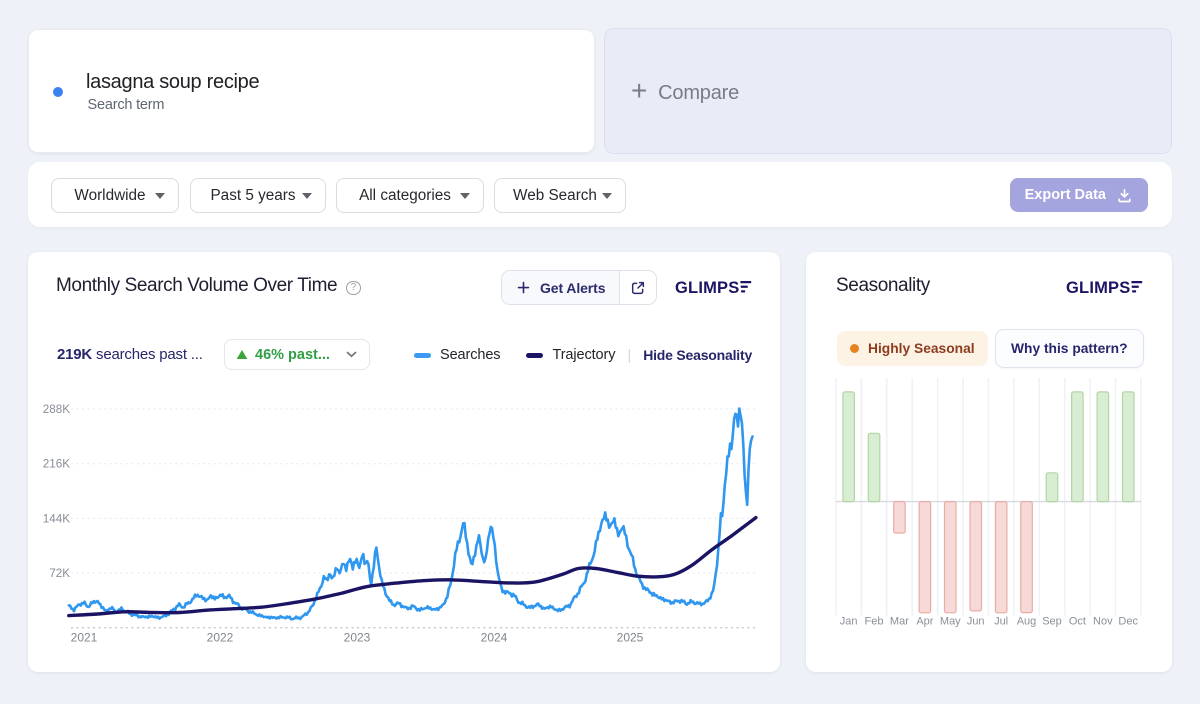 Image resolution: width=1200 pixels, height=704 pixels. Describe the element at coordinates (874, 622) in the screenshot. I see `svg-text: Feb` at that location.